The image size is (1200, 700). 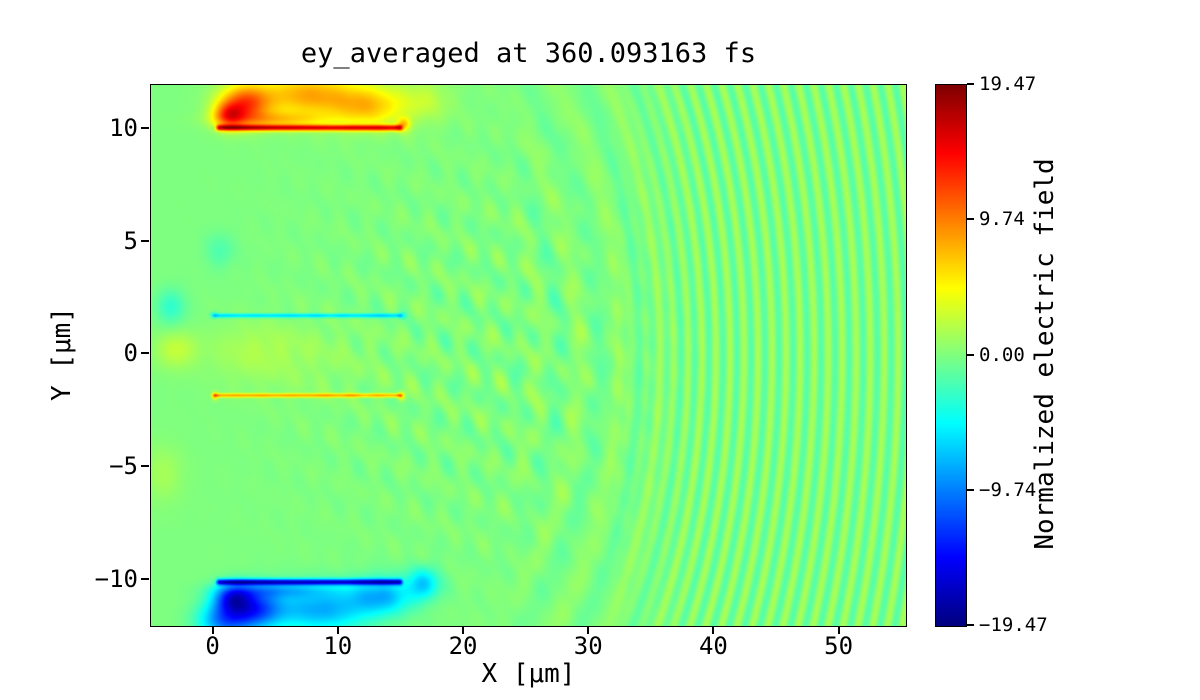 I want to click on x-tick-label: 50, so click(x=839, y=646).